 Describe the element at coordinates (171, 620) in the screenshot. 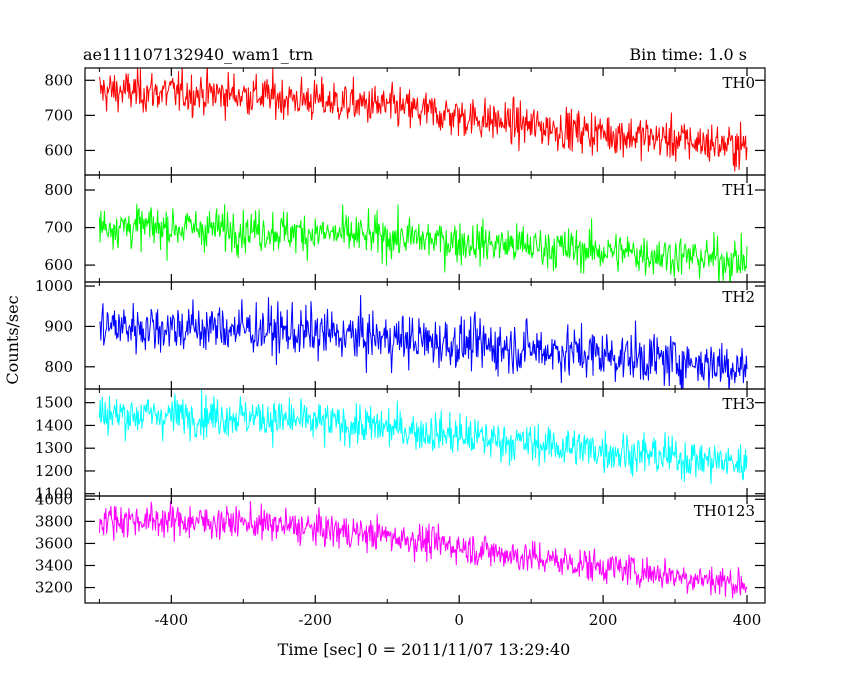

I see `x-tick-label: -400` at that location.